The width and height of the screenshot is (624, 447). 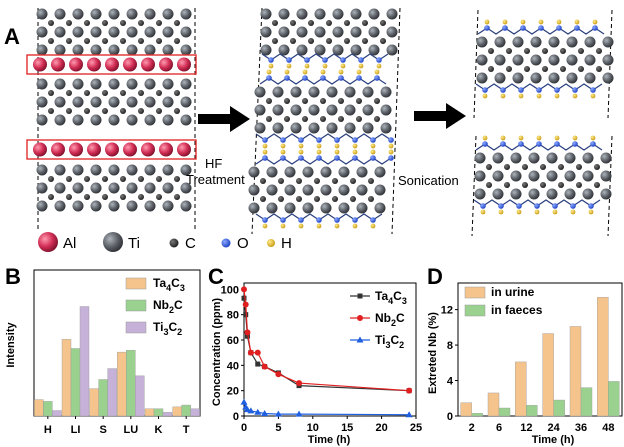 What do you see at coordinates (278, 428) in the screenshot?
I see `c-x-tick-label: 5` at bounding box center [278, 428].